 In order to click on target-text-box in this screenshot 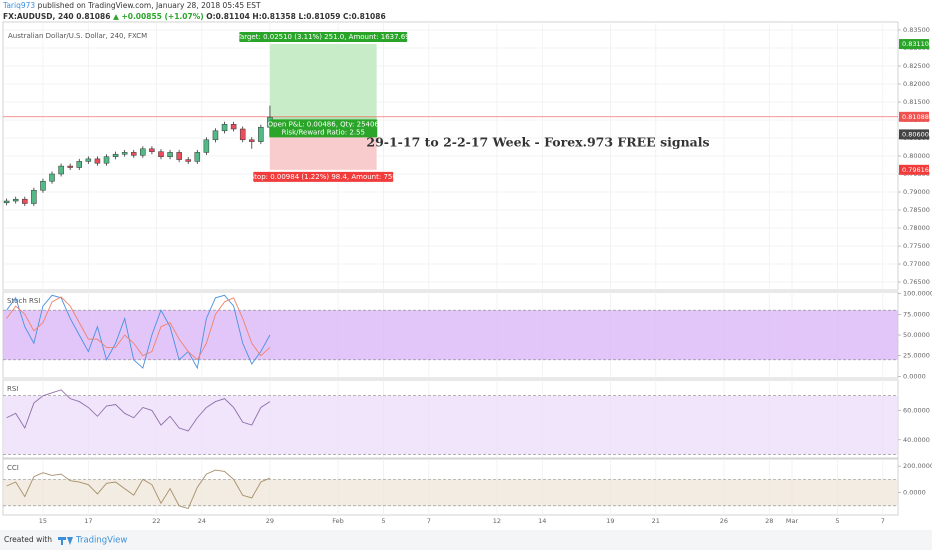, I will do `click(323, 37)`.